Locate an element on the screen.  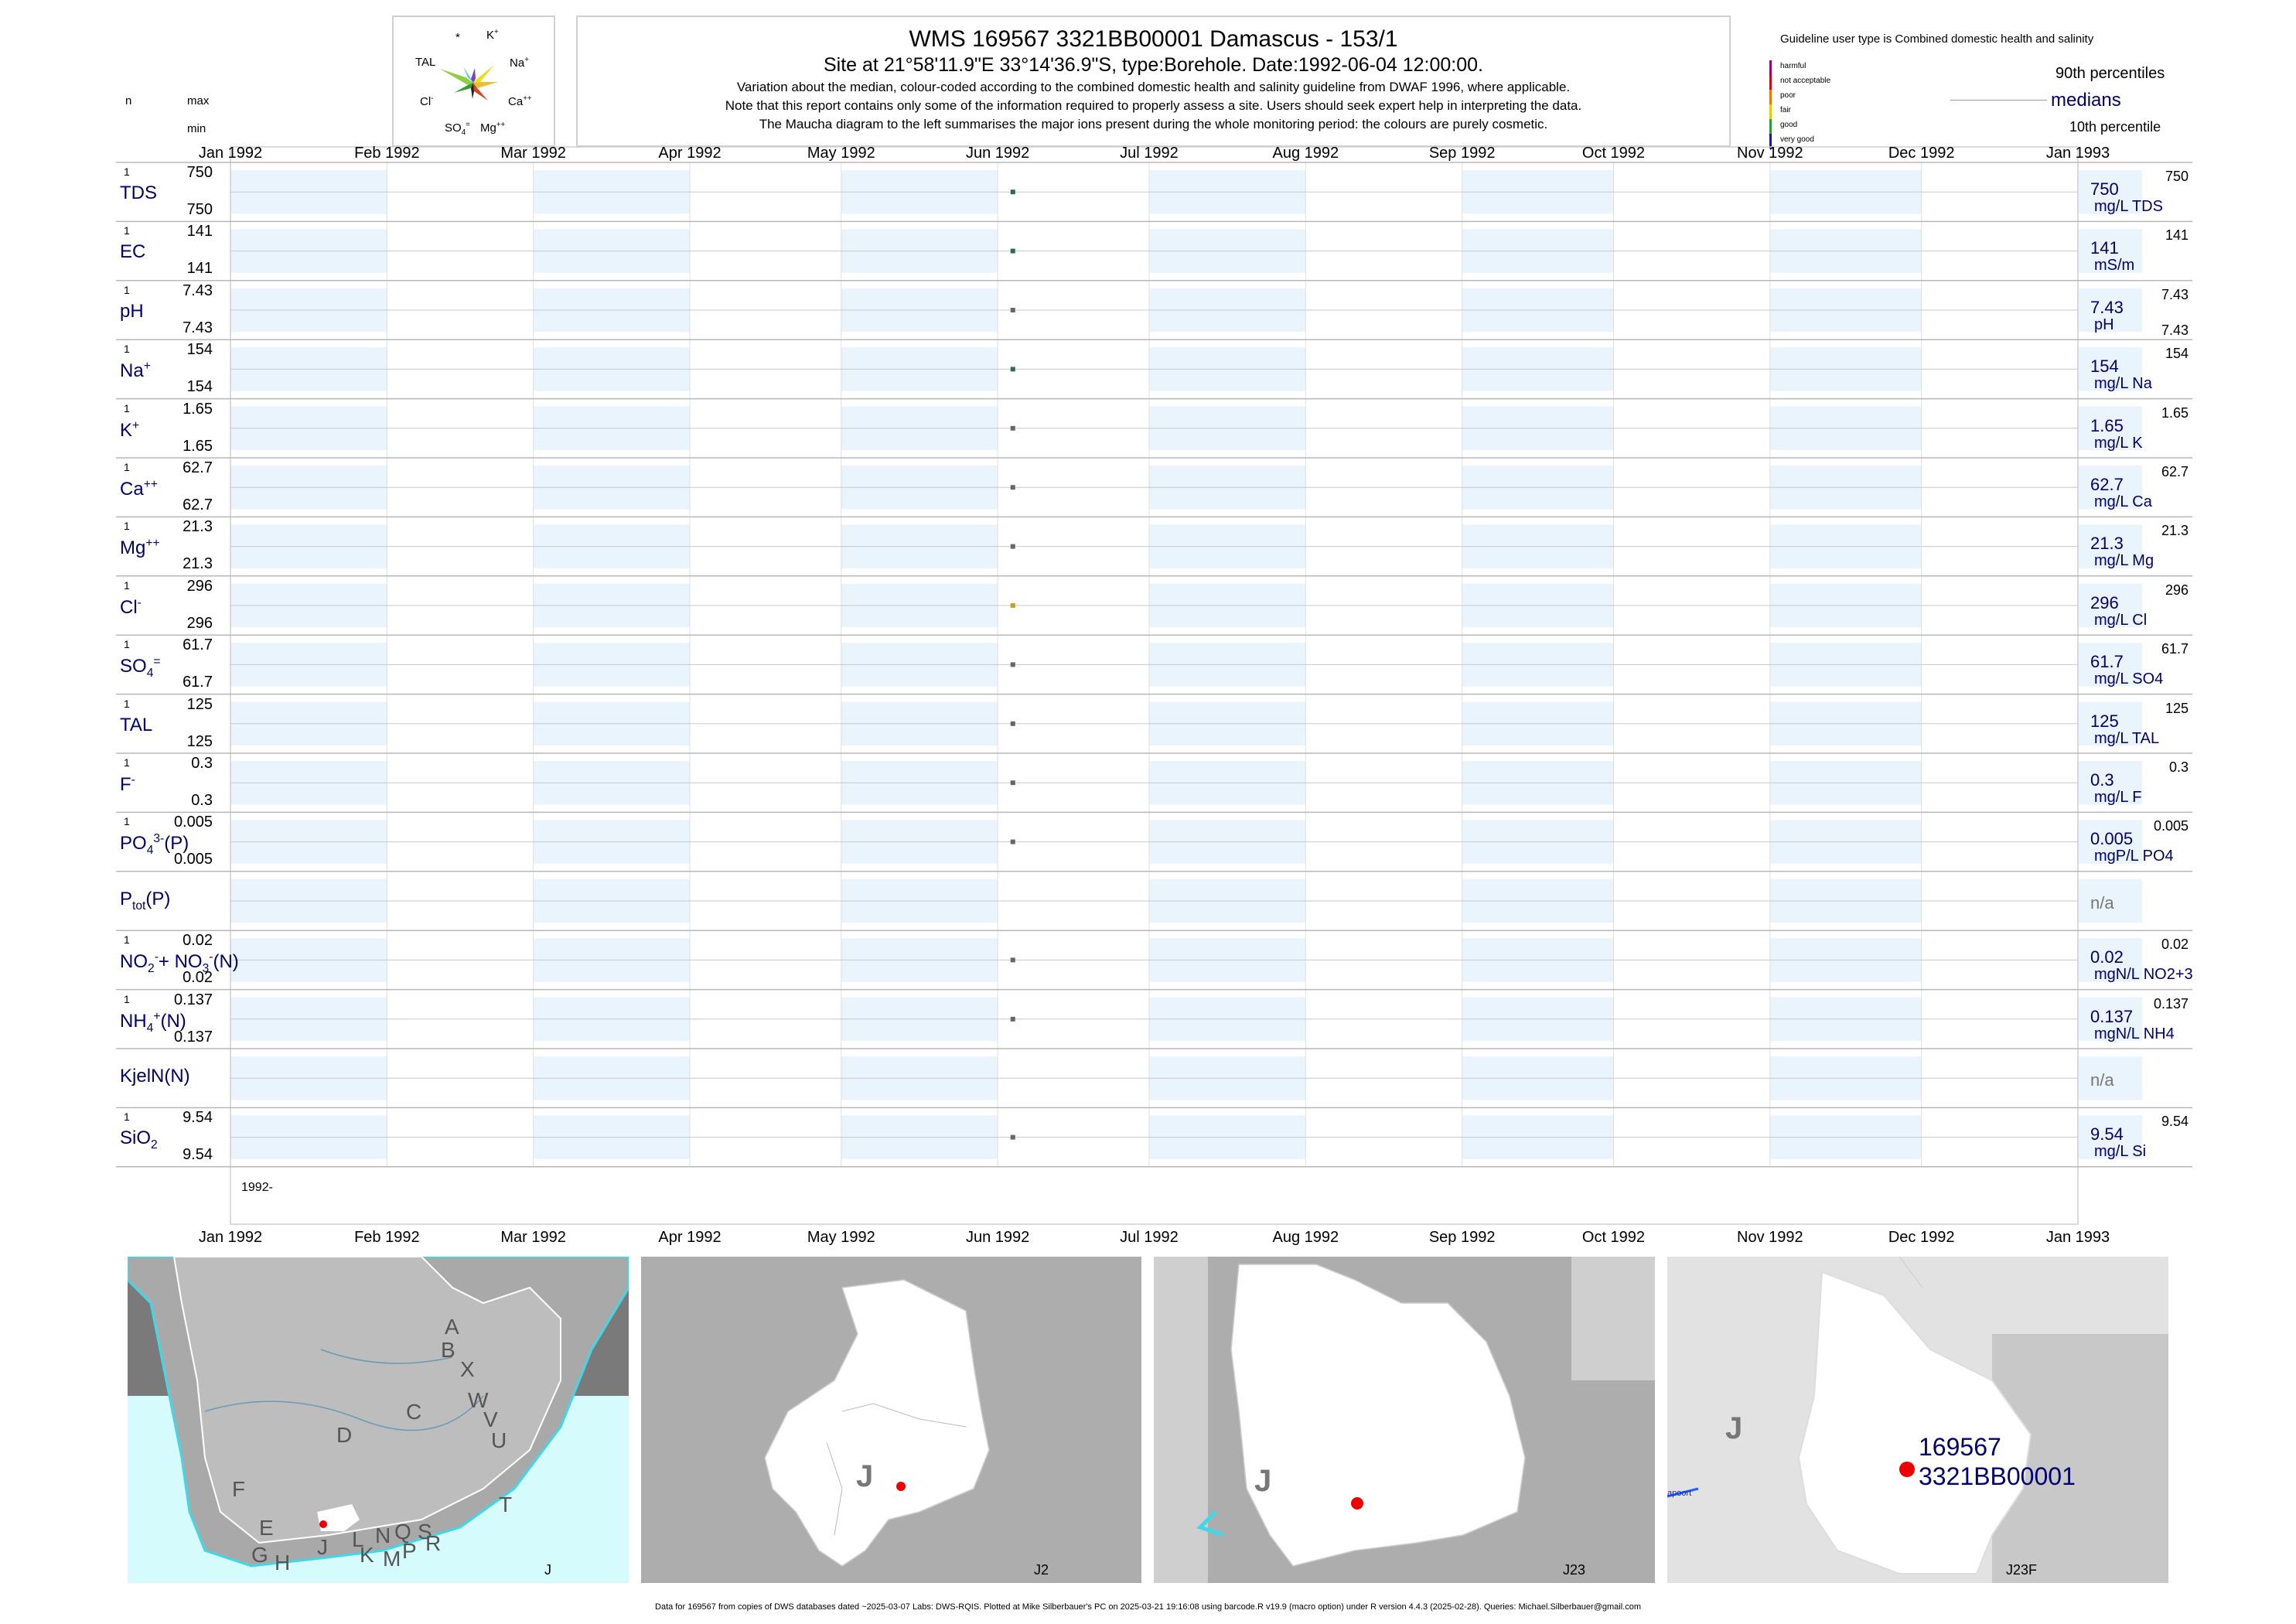
param-median-nox: 0.02 is located at coordinates (2107, 957).